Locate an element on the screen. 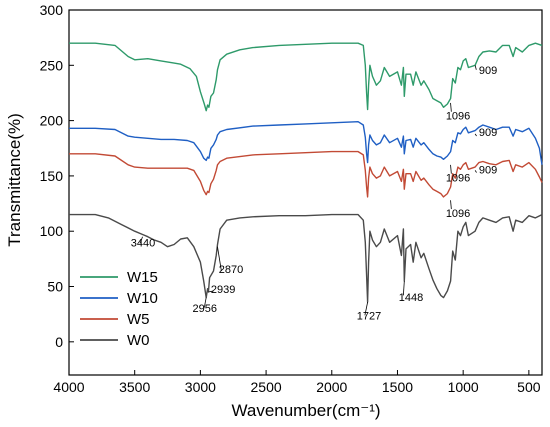 This screenshot has height=427, width=550. annotation-label: 2956 is located at coordinates (205, 309).